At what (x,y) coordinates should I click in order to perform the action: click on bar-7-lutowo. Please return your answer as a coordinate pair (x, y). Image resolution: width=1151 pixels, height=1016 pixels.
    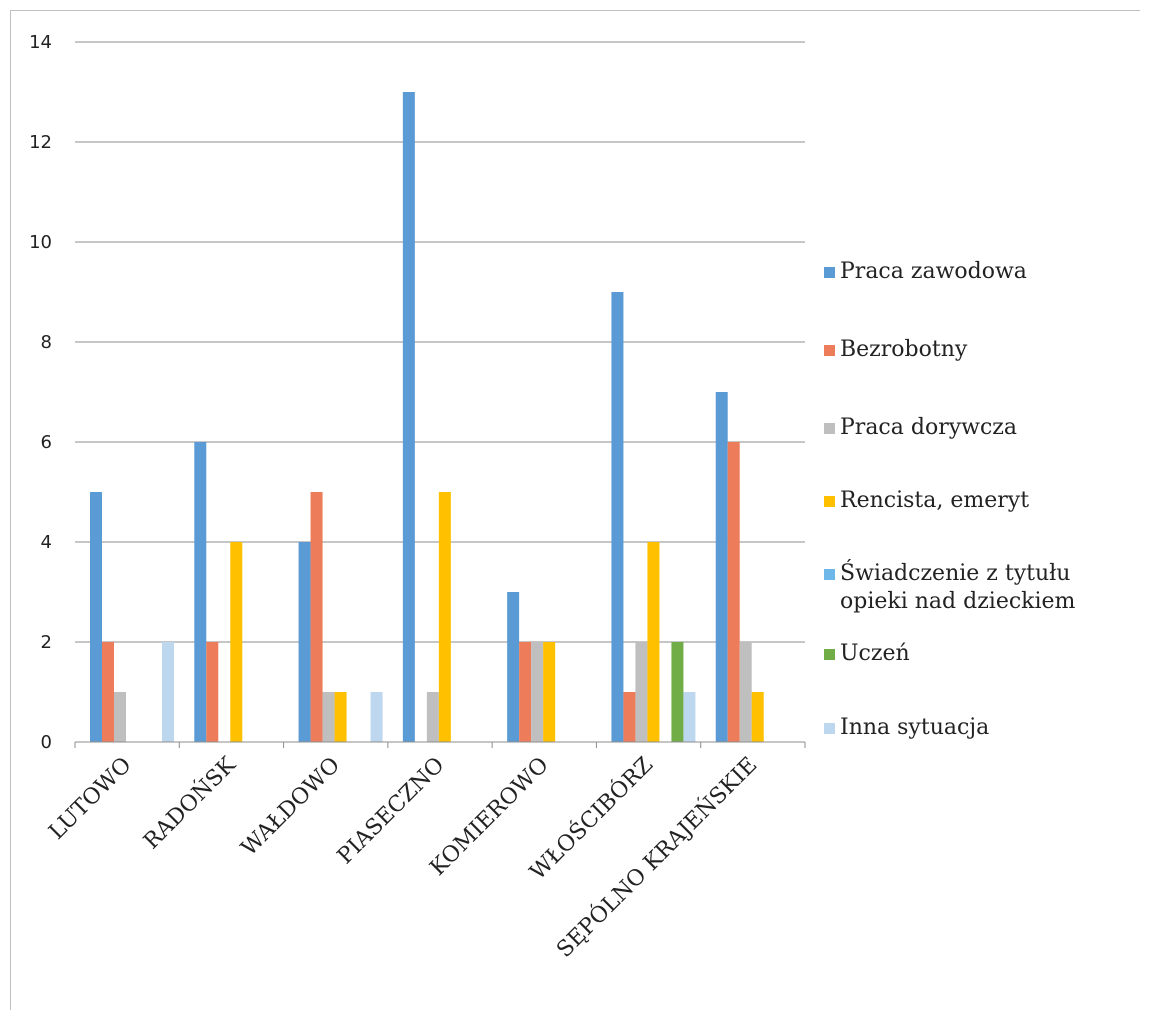
    Looking at the image, I should click on (168, 692).